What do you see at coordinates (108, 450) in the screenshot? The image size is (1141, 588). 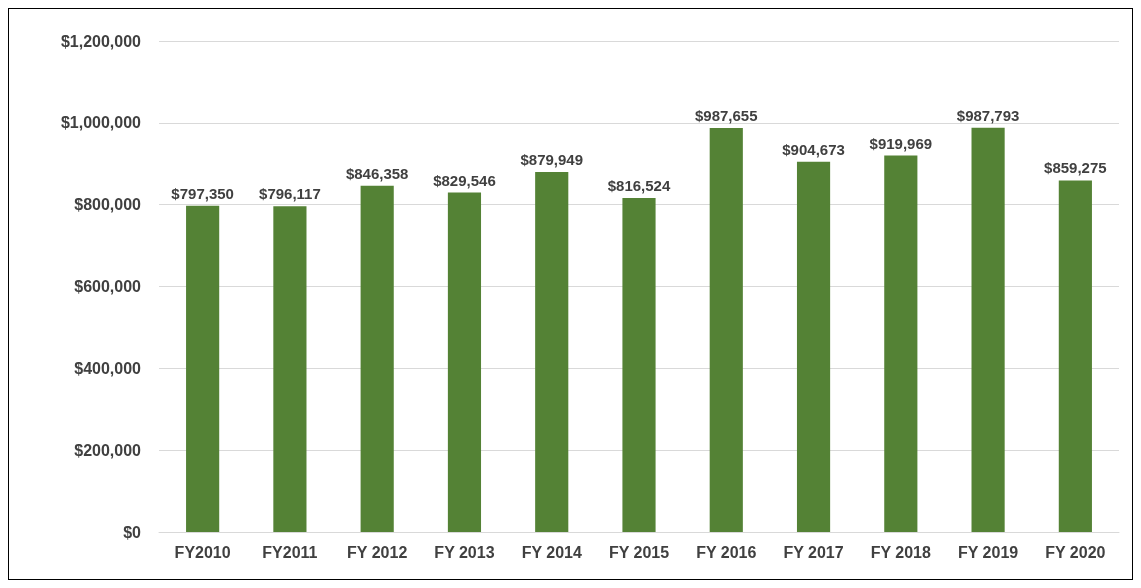 I see `y-tick-label: $200,000` at bounding box center [108, 450].